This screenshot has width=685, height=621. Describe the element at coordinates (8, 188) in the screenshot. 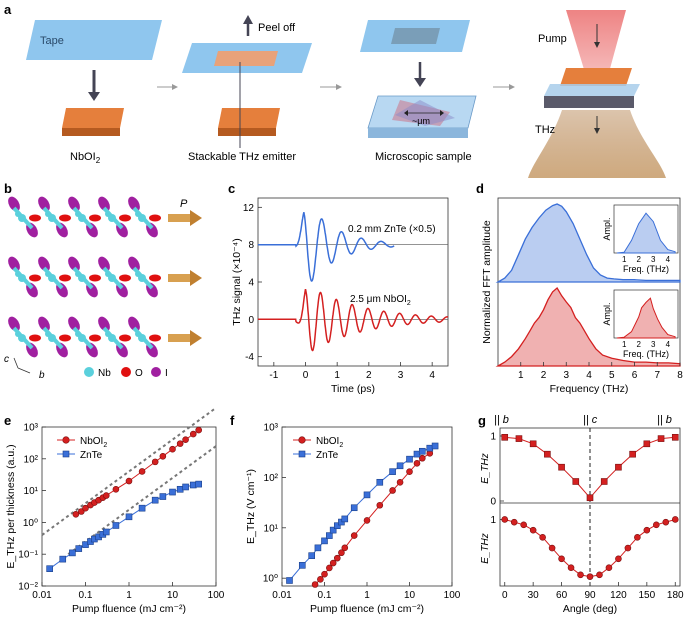

I see `panel-letter-b: b` at that location.